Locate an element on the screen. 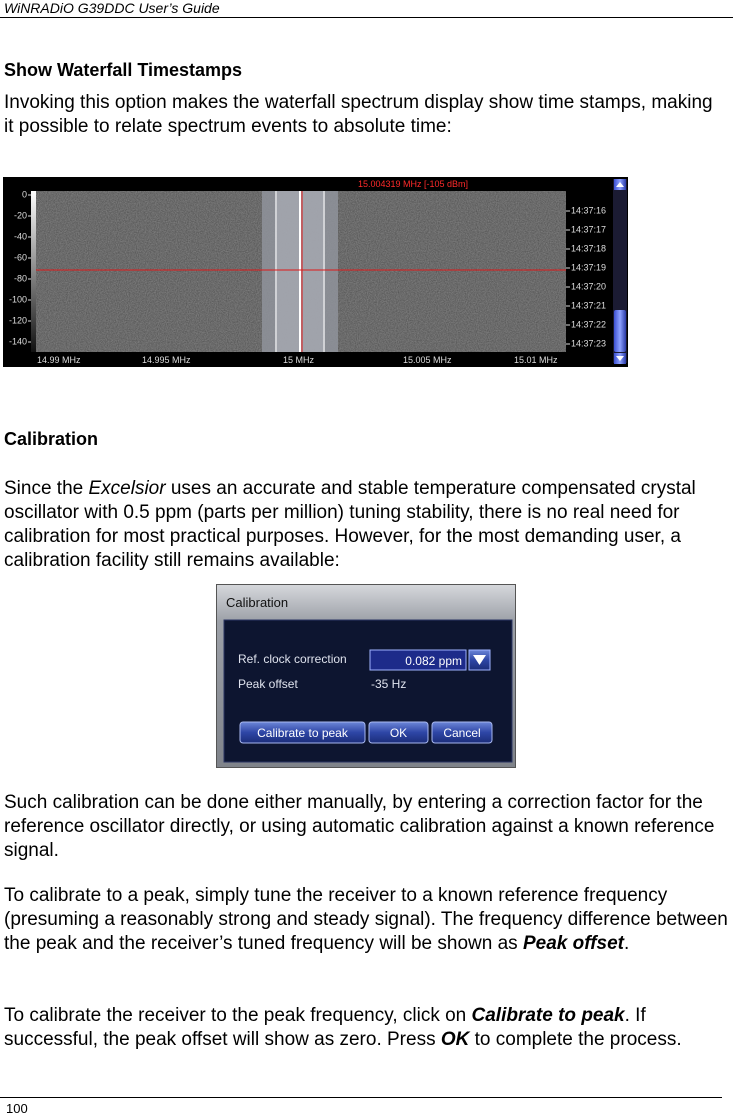 This screenshot has width=733, height=1117. freq-label: 15 MHz is located at coordinates (299, 360).